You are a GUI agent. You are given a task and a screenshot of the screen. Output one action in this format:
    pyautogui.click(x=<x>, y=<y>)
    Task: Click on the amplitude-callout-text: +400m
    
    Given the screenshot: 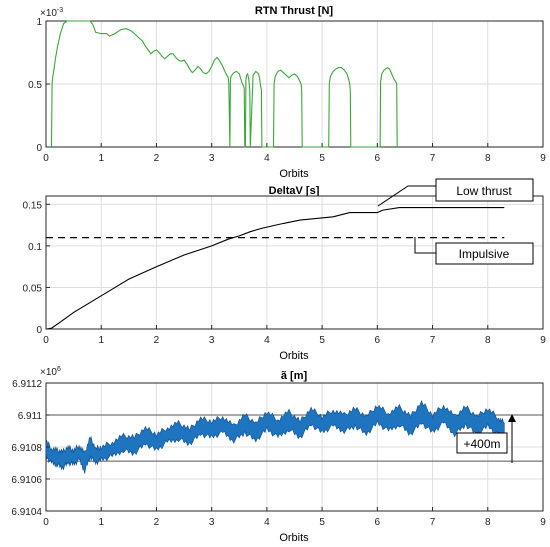 What is the action you would take?
    pyautogui.click(x=481, y=444)
    